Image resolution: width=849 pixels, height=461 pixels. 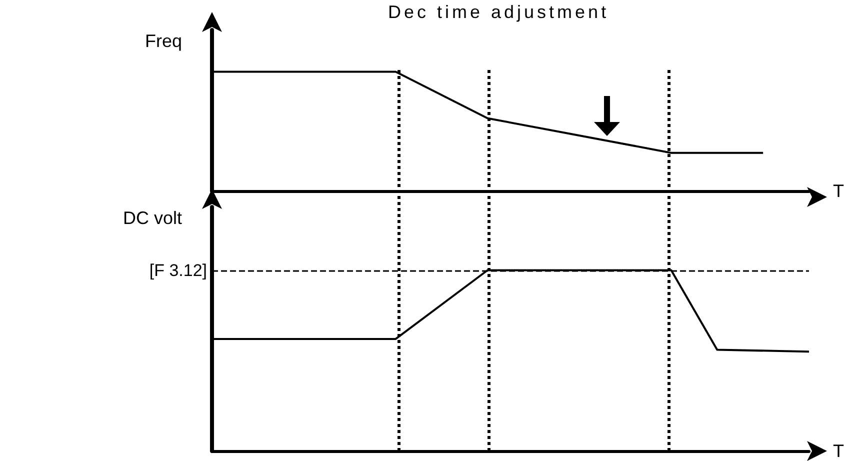 I want to click on ref-line-label: [F 3.12], so click(x=178, y=270).